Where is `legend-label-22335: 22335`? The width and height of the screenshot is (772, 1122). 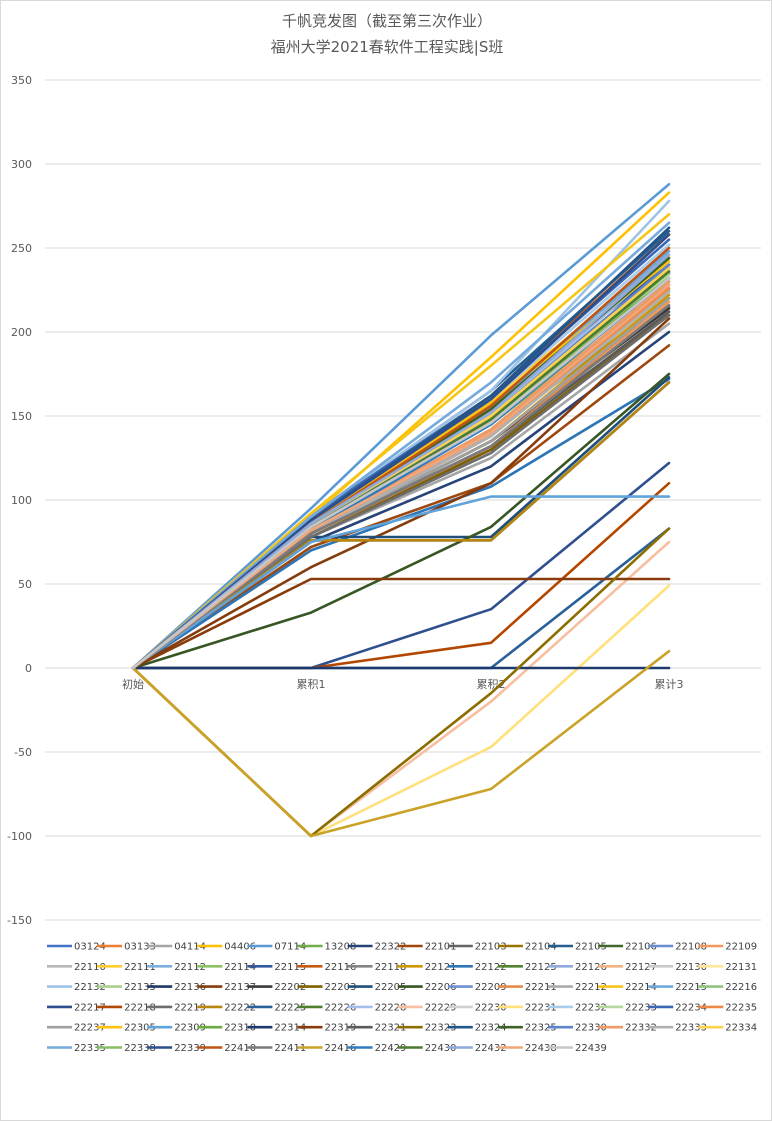 legend-label-22335: 22335 is located at coordinates (90, 1048).